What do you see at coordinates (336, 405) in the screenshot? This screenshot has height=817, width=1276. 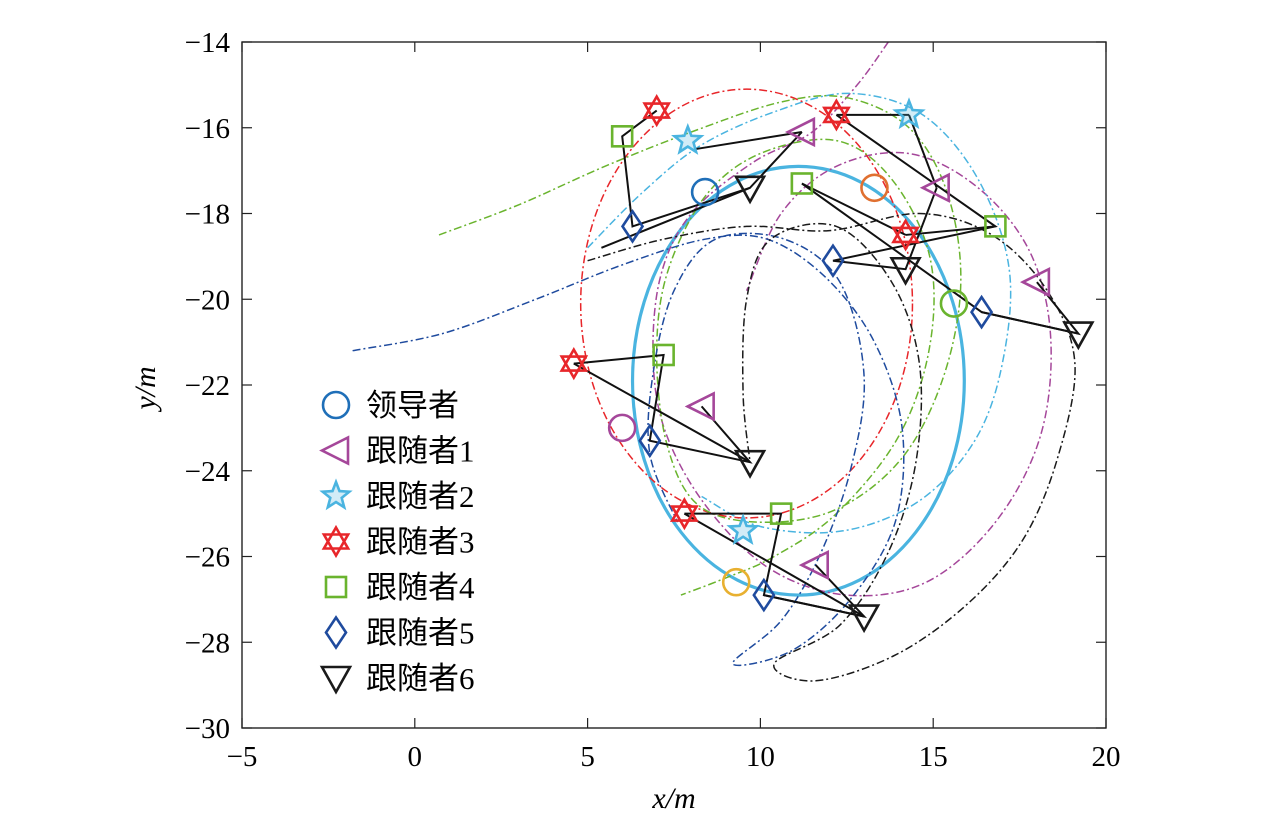 I see `legend-circle-icon` at bounding box center [336, 405].